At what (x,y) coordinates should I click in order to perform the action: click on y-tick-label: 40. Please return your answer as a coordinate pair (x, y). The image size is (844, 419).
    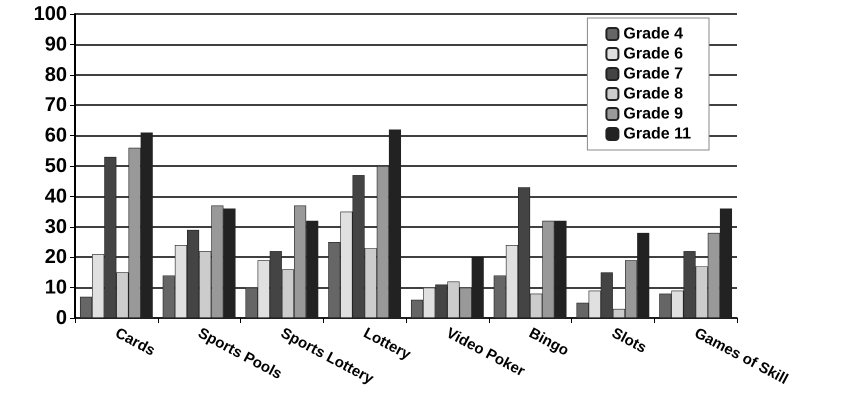
    Looking at the image, I should click on (55, 196).